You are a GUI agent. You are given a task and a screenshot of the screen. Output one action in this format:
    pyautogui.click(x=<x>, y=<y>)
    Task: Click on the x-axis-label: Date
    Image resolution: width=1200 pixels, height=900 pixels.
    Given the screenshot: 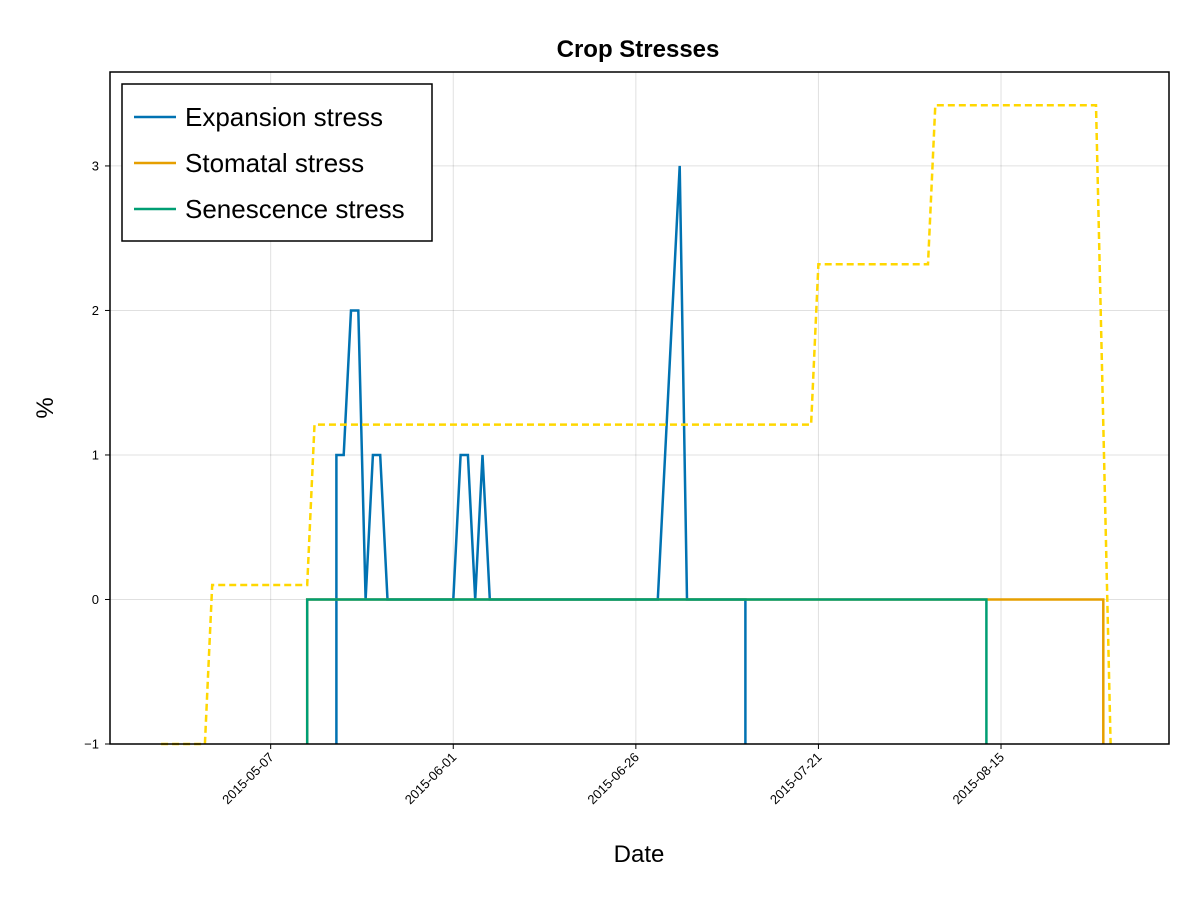 What is the action you would take?
    pyautogui.click(x=639, y=854)
    